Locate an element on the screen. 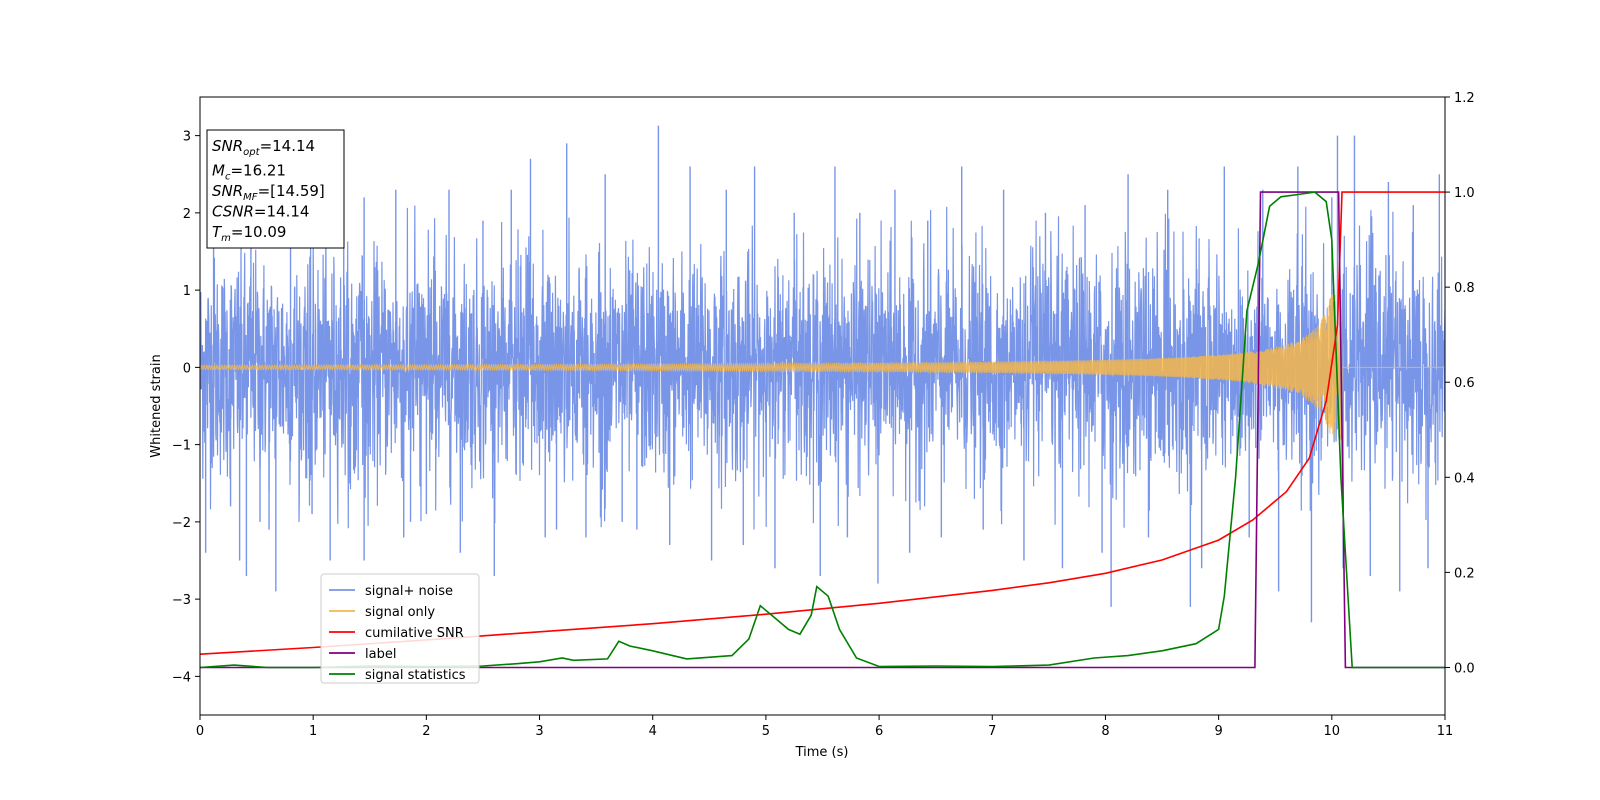 The image size is (1600, 800). y2-tick-label-0: 0.0 is located at coordinates (1464, 668).